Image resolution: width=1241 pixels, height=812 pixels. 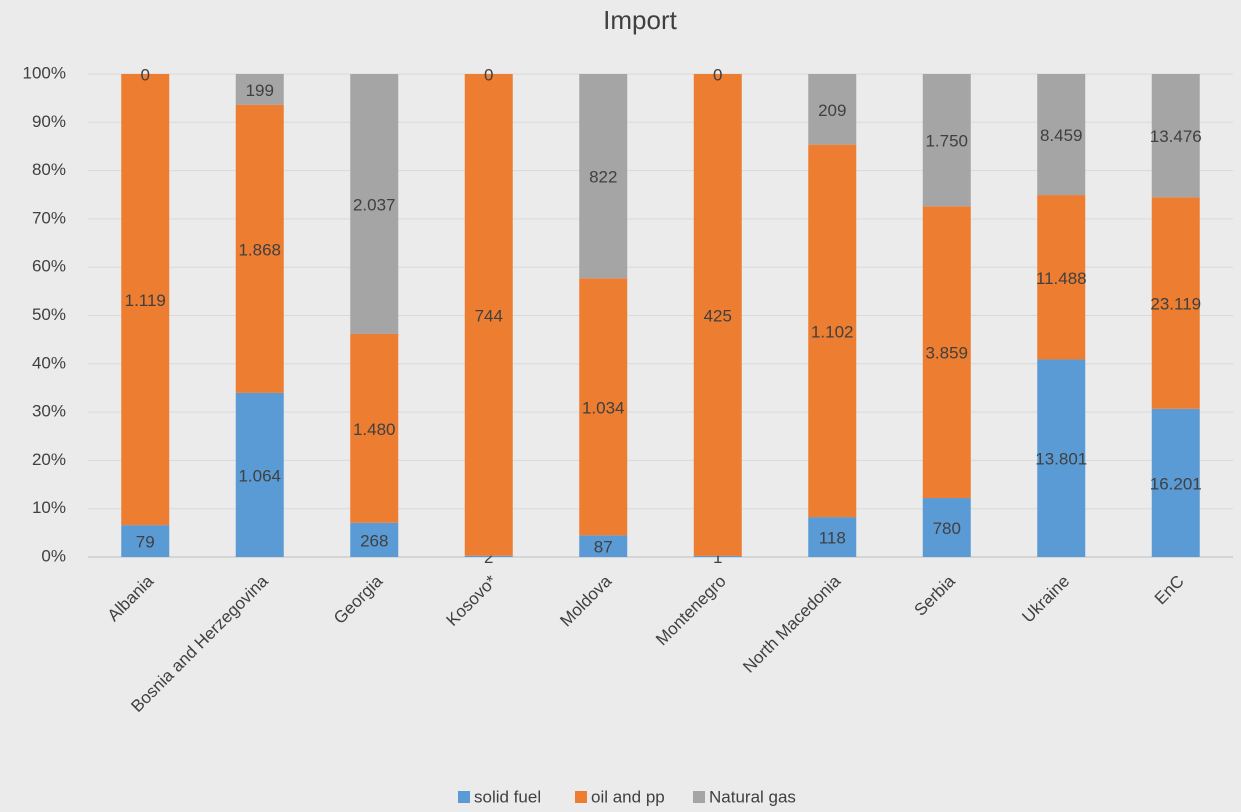 I want to click on data-label: 268, so click(x=374, y=540).